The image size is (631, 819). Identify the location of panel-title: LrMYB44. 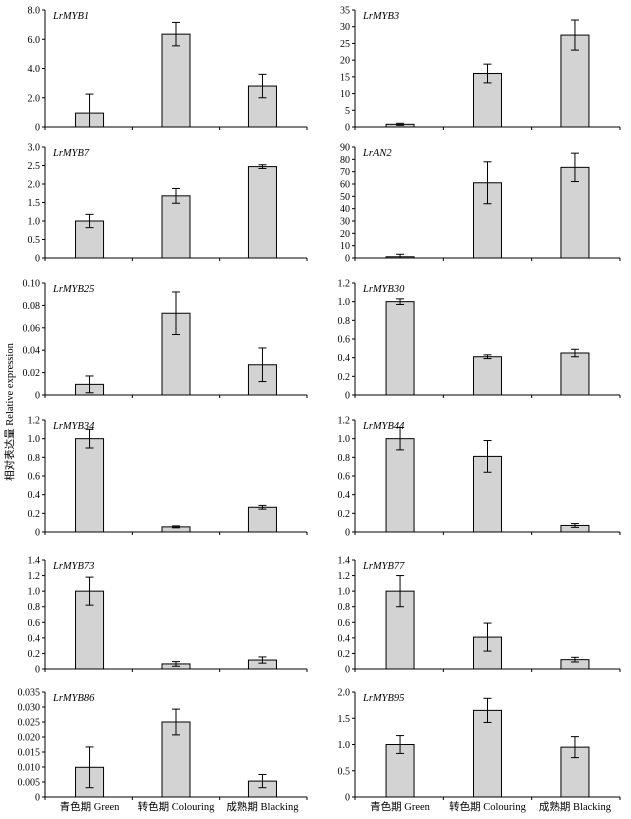
(383, 426).